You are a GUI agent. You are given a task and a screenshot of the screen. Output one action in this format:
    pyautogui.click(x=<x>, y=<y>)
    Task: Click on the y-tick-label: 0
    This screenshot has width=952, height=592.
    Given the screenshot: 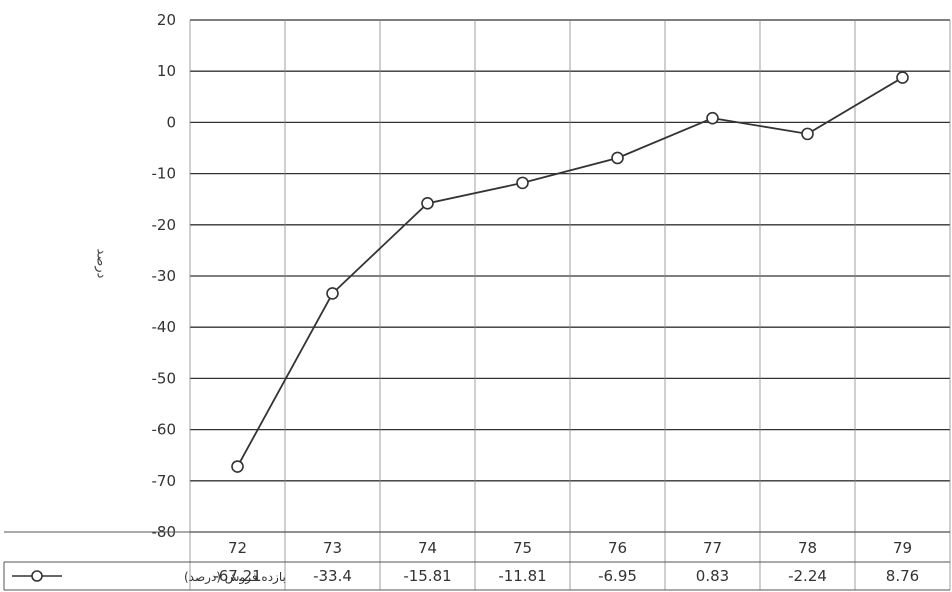 What is the action you would take?
    pyautogui.click(x=171, y=122)
    